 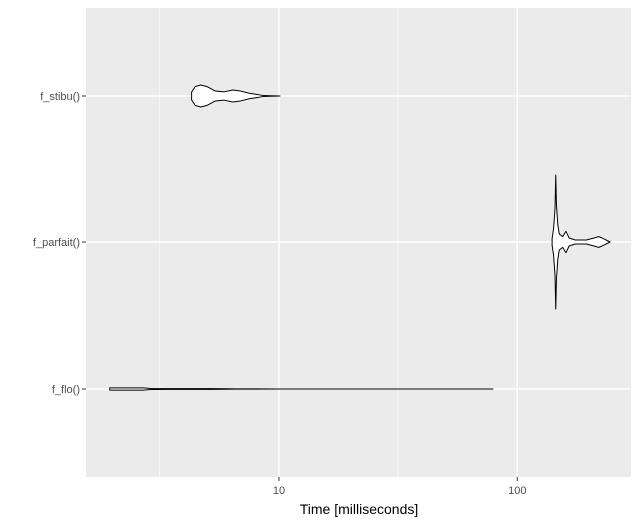 I want to click on violin-f_stibu, so click(x=236, y=96).